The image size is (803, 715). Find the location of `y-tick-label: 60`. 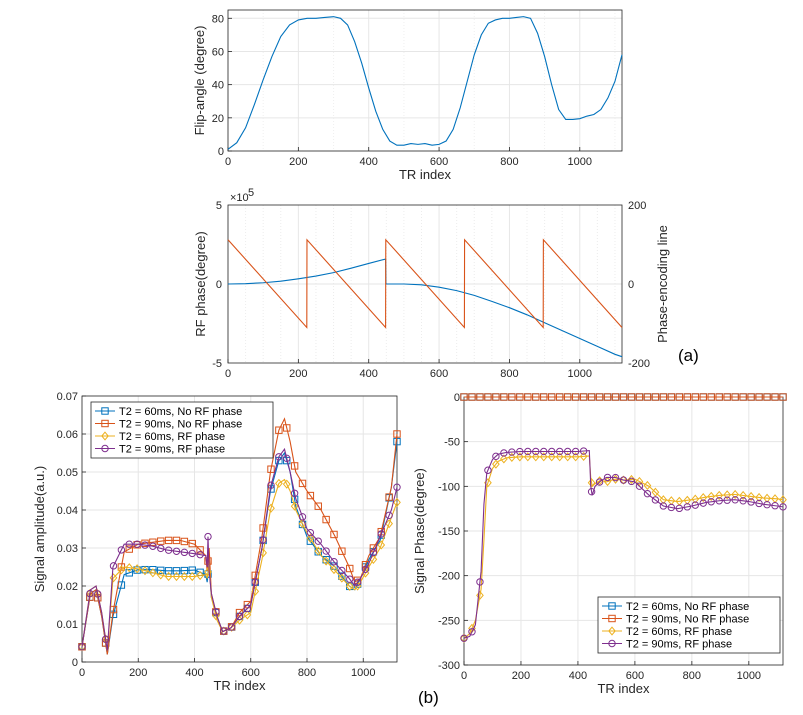

y-tick-label: 60 is located at coordinates (218, 52).